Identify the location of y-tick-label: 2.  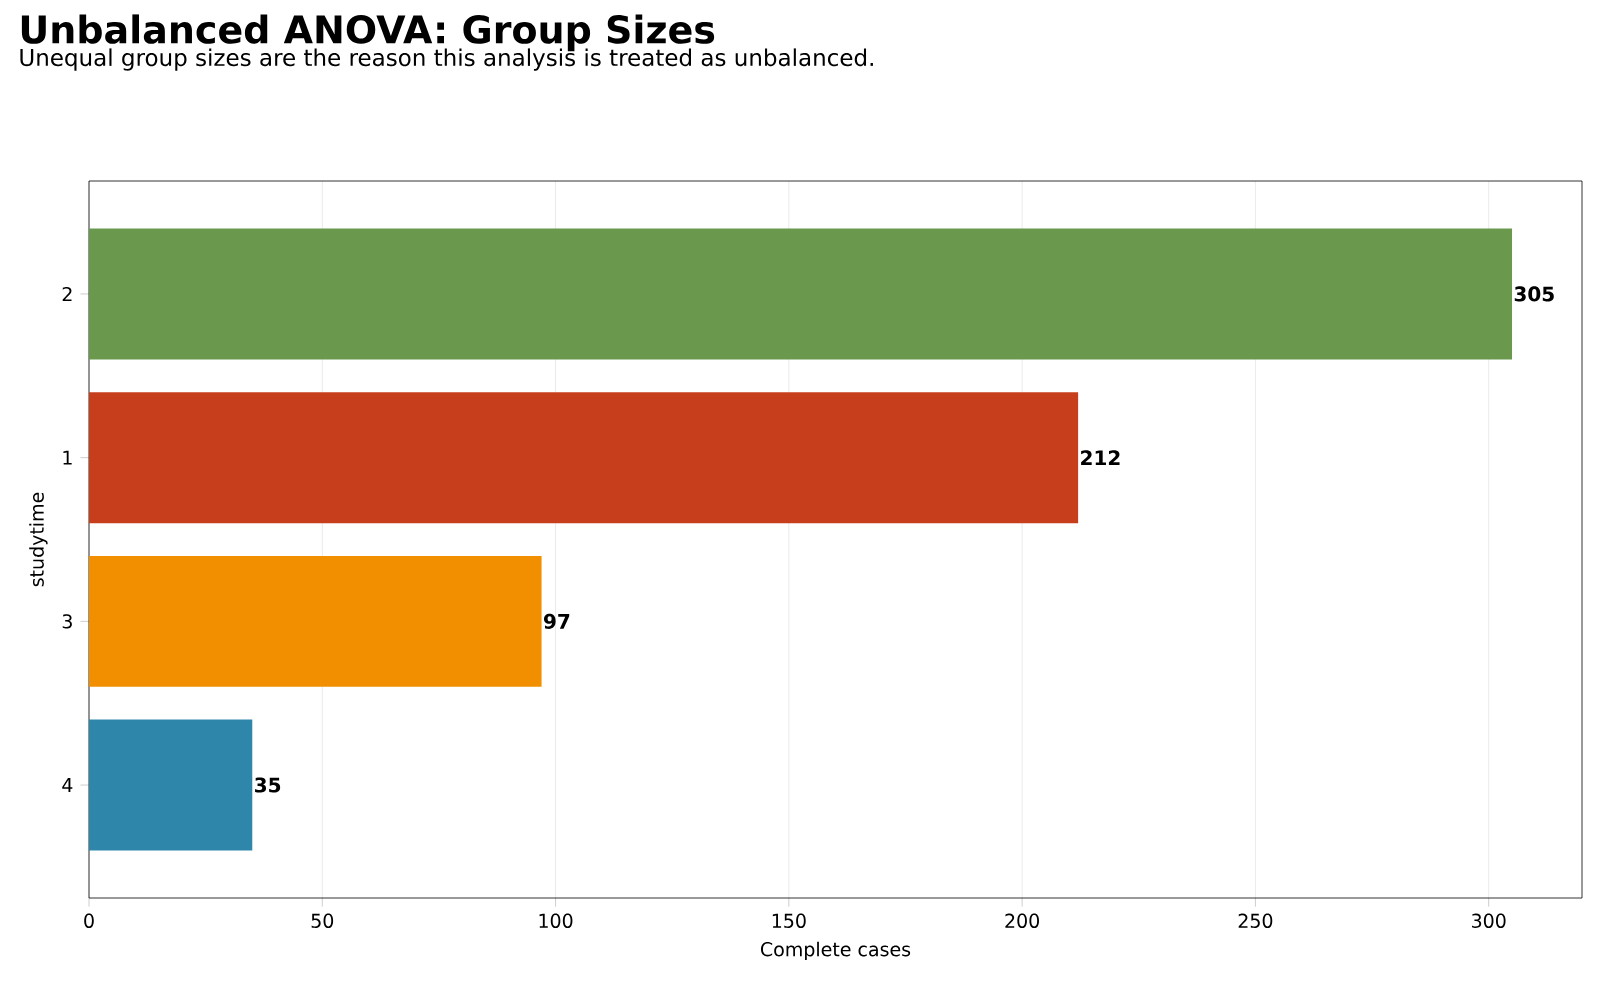
(67, 293).